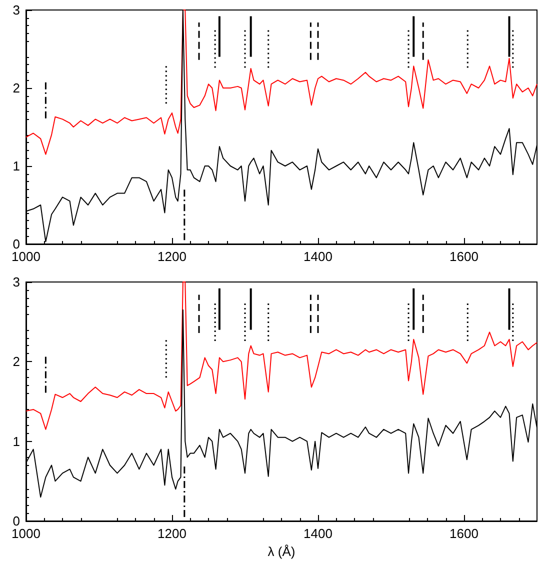  I want to click on x-axis-title: λ (Å), so click(282, 551).